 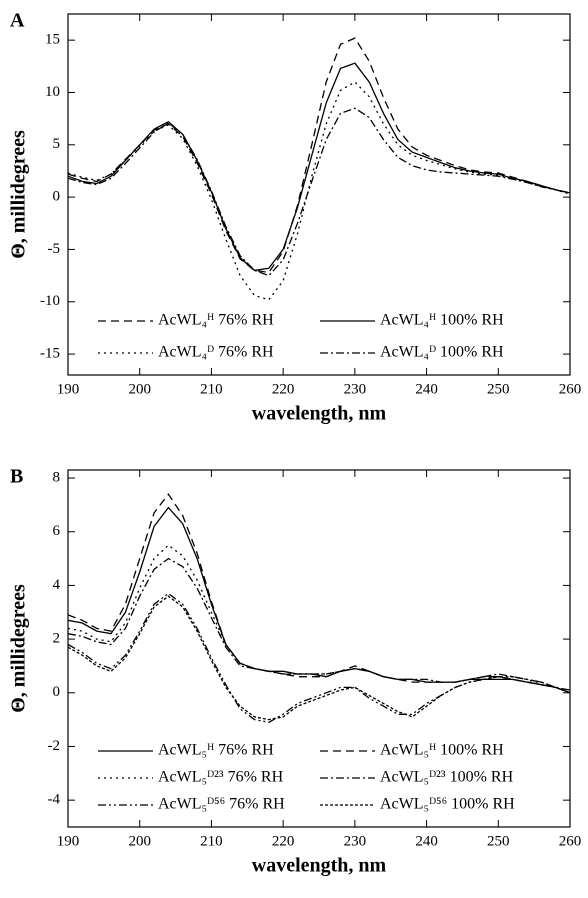 What do you see at coordinates (442, 320) in the screenshot?
I see `legend-label: AcWL₄ᴴ 100% RH` at bounding box center [442, 320].